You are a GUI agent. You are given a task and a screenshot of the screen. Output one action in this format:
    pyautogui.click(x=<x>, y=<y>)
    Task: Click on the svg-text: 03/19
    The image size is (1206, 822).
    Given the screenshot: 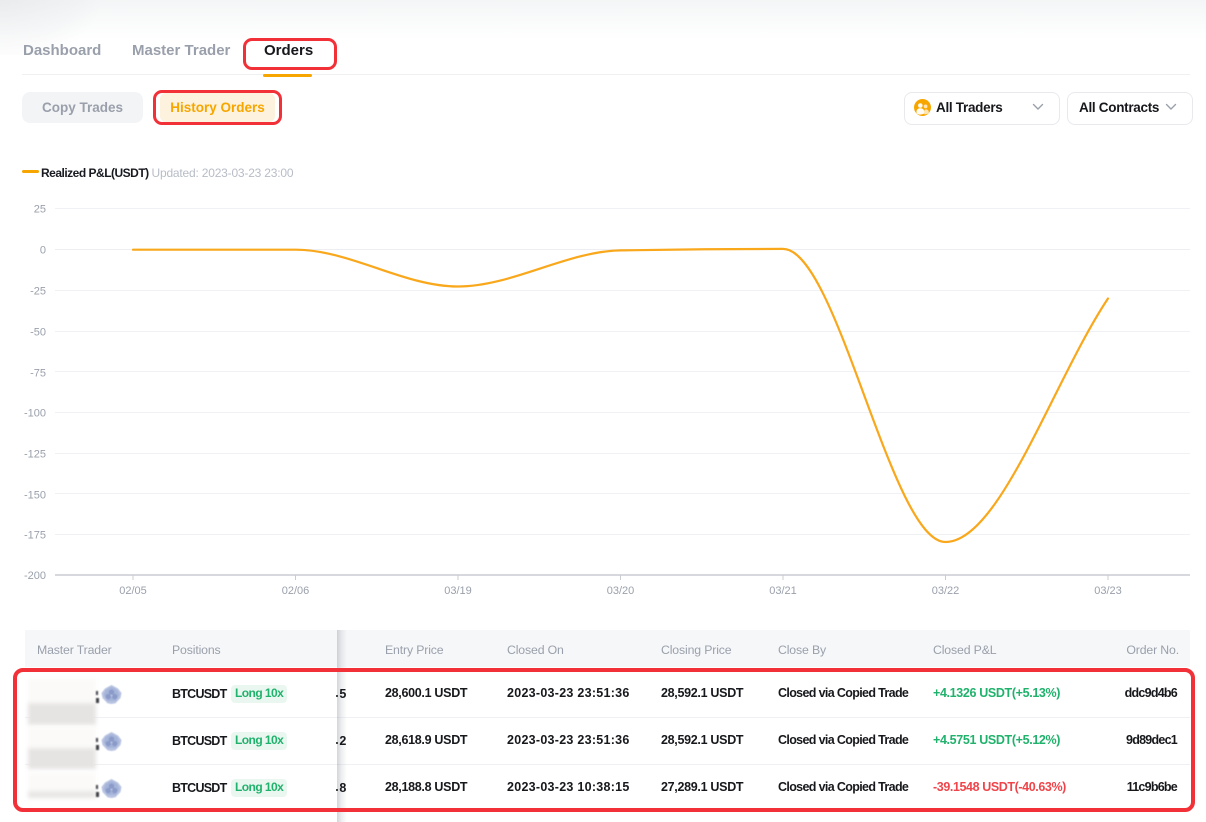 What is the action you would take?
    pyautogui.click(x=458, y=591)
    